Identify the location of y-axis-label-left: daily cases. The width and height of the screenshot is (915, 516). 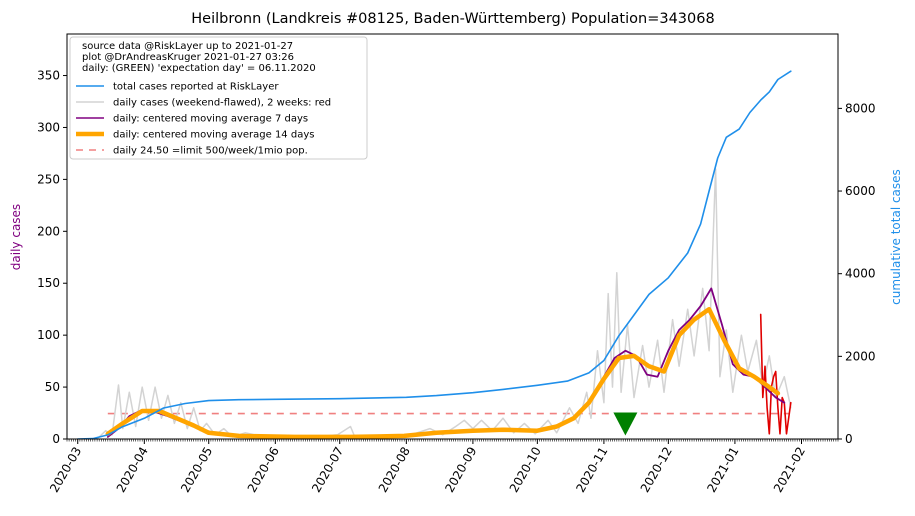
(16, 237).